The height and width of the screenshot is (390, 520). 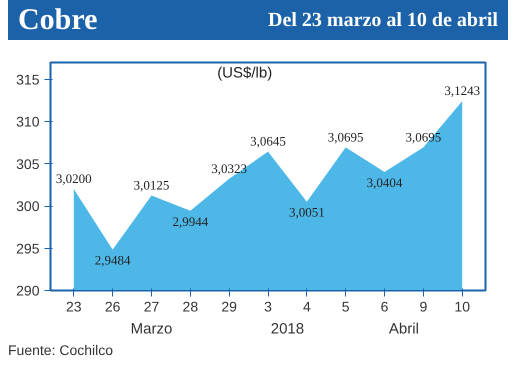 I want to click on data-label: 3,0200, so click(x=74, y=178).